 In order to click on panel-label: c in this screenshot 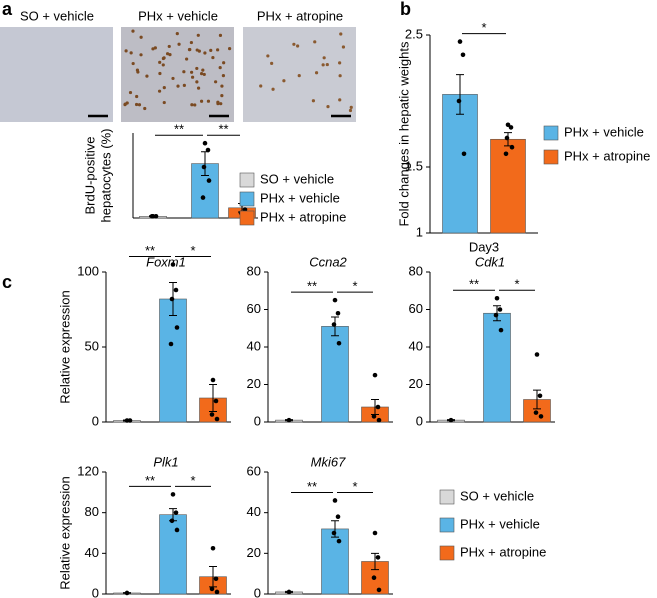, I will do `click(7, 282)`.